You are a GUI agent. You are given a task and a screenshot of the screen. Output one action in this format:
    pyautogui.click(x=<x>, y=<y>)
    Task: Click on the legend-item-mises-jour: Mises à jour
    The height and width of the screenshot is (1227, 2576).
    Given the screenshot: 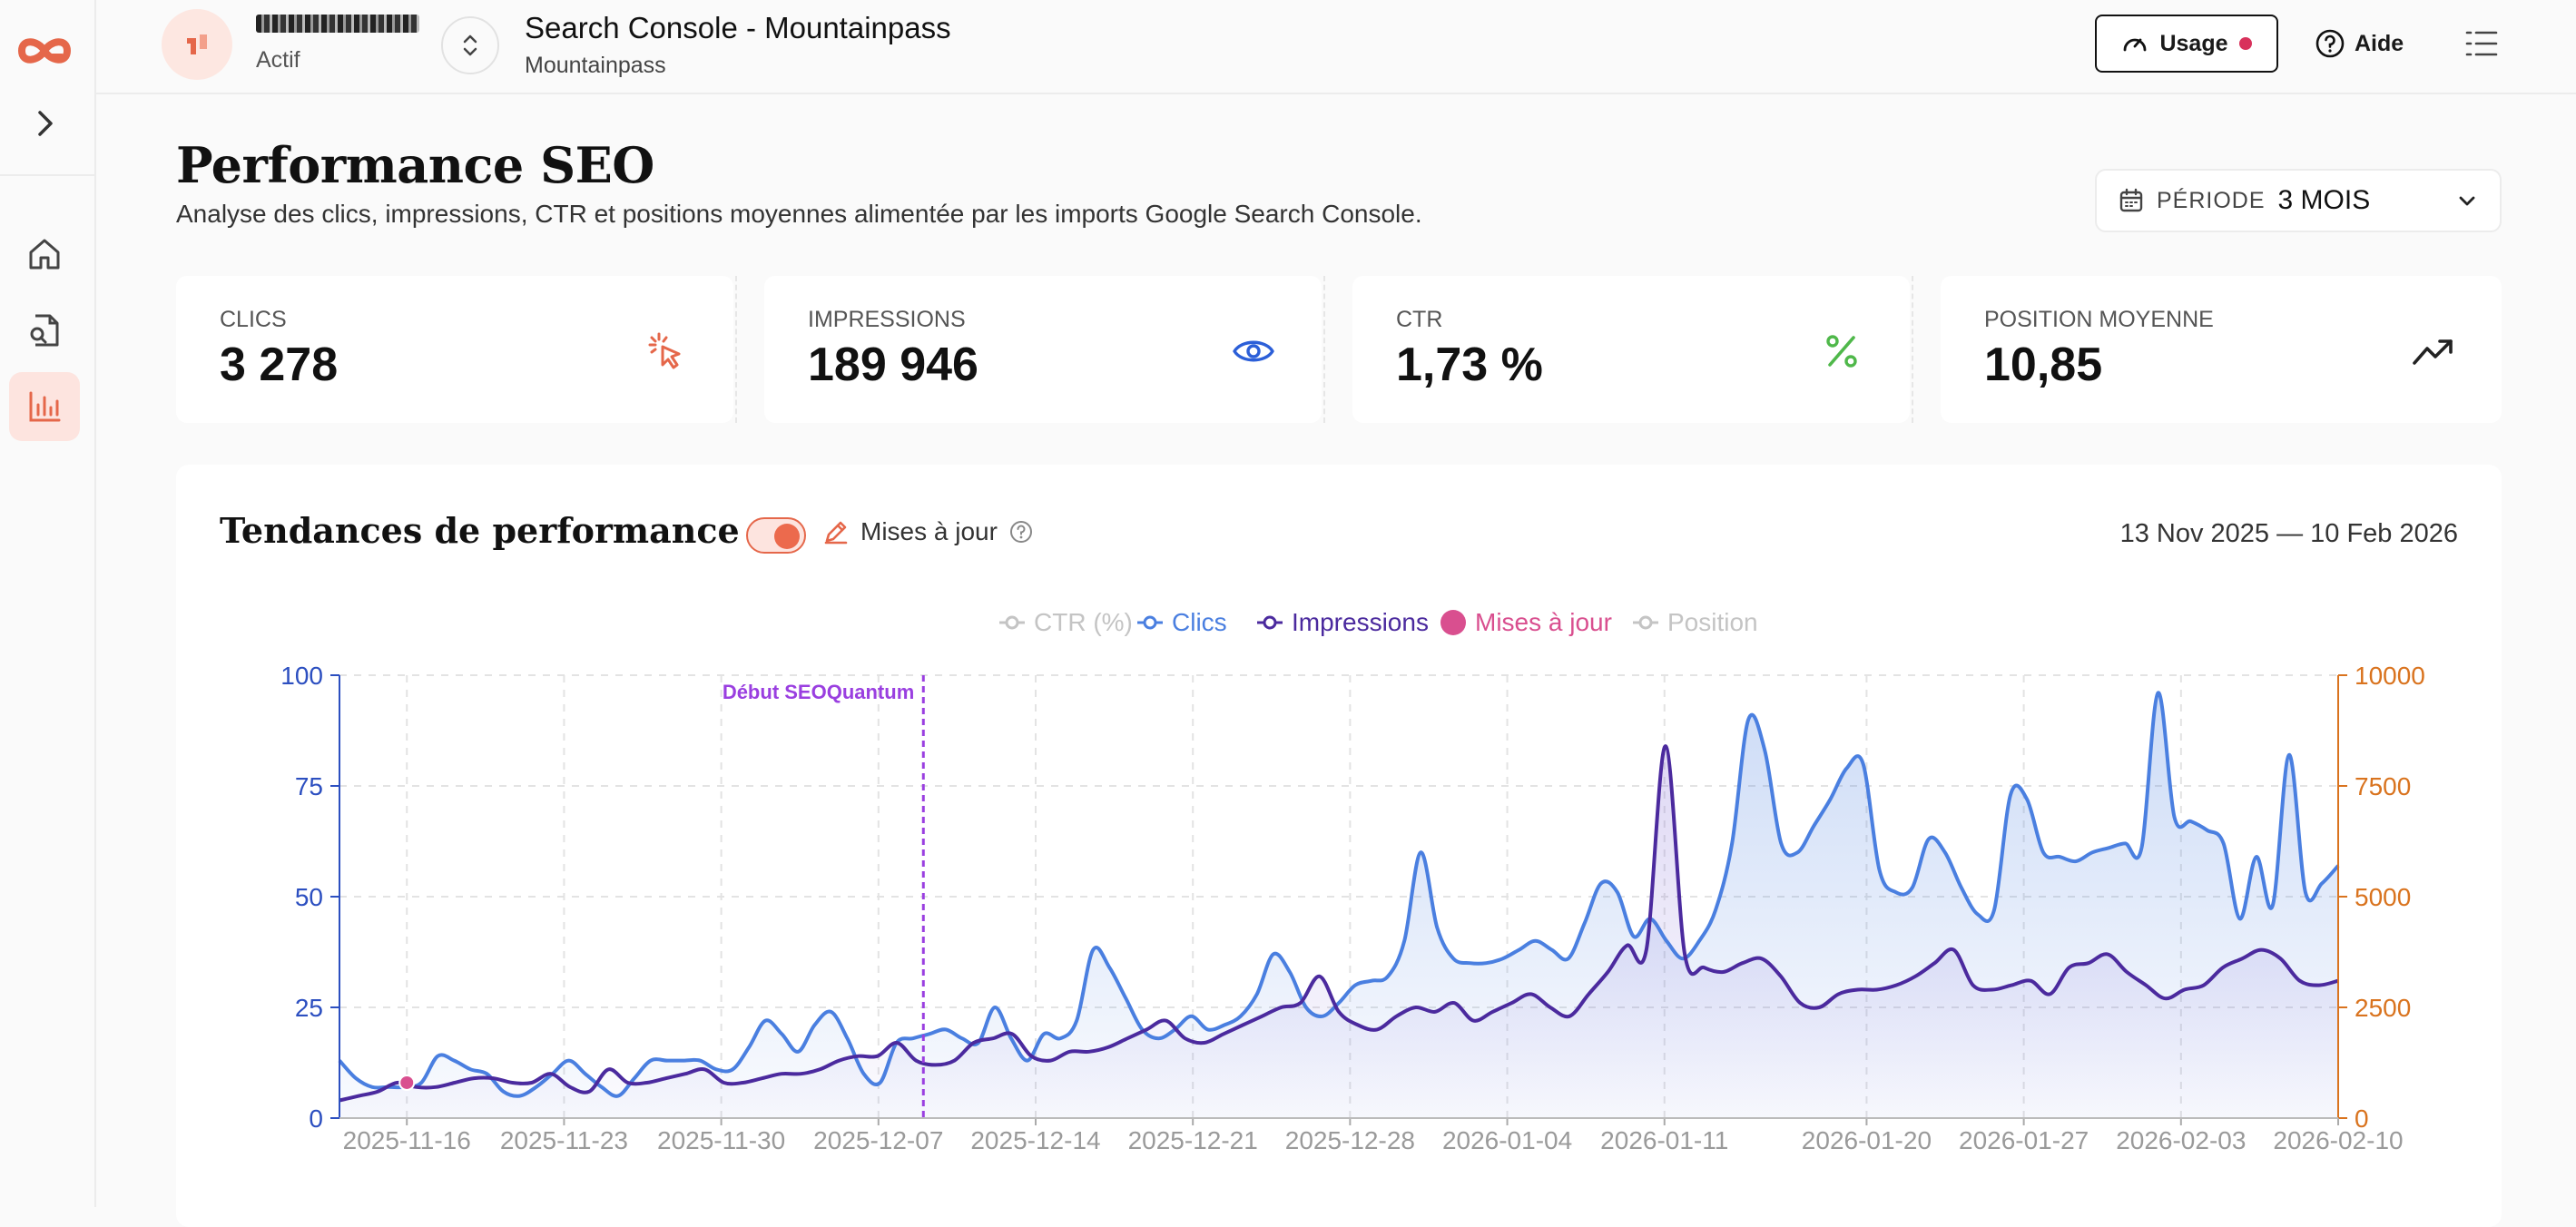 What is the action you would take?
    pyautogui.click(x=1526, y=622)
    